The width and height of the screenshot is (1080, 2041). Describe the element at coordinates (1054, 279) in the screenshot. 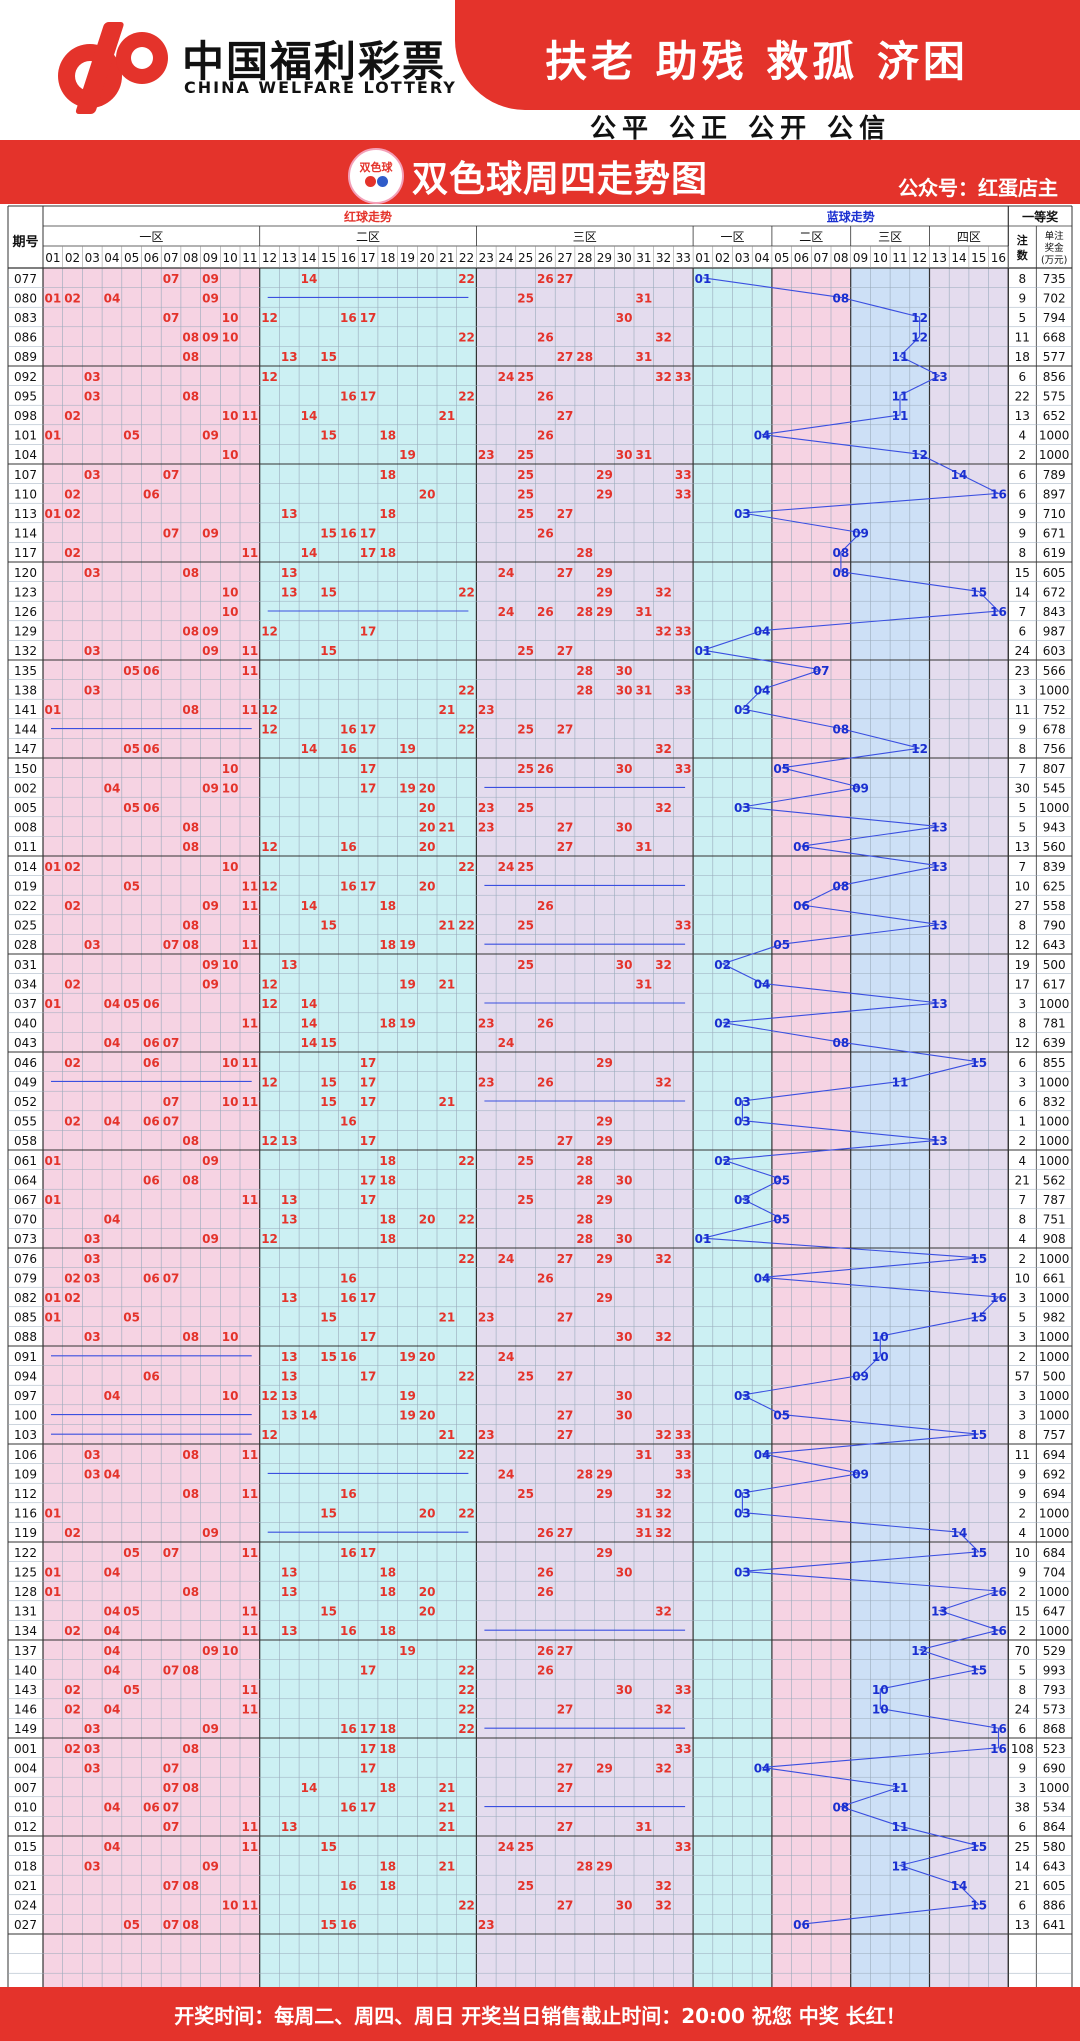

I see `prize-amount: 735` at that location.